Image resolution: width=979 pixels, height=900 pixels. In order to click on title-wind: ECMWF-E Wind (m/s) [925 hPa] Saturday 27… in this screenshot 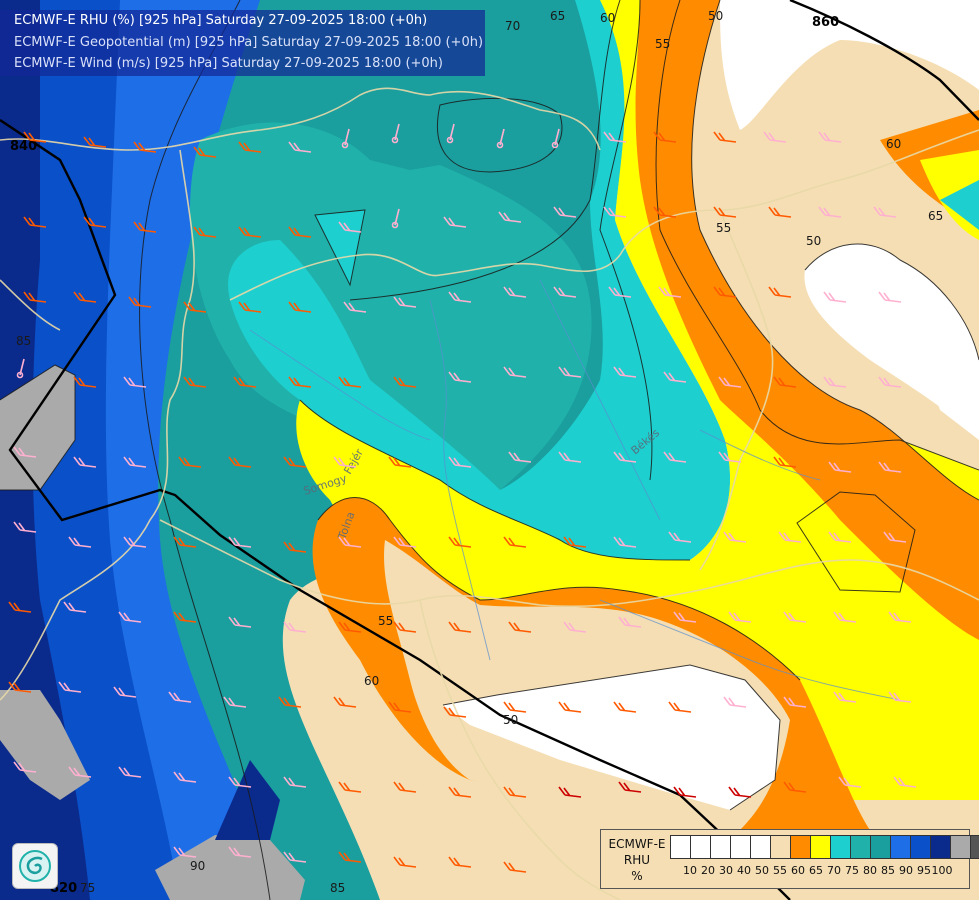, I will do `click(228, 63)`.